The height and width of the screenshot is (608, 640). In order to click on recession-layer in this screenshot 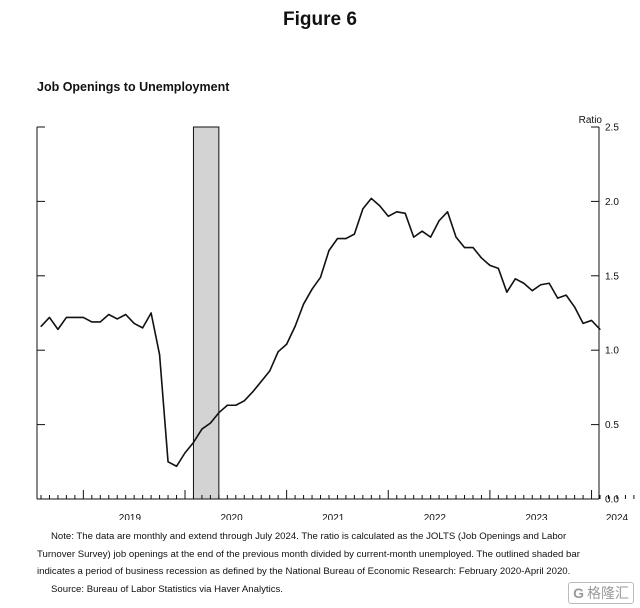, I will do `click(206, 313)`.